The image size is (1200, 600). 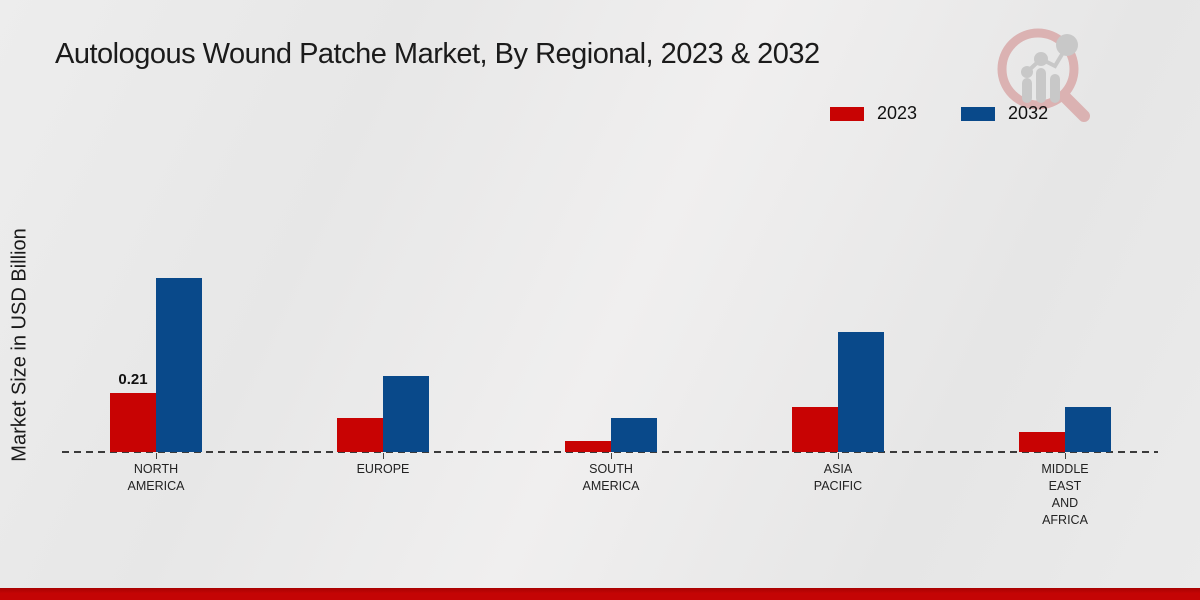 I want to click on category-label-asia-pacific: ASIA PACIFIC, so click(x=838, y=477).